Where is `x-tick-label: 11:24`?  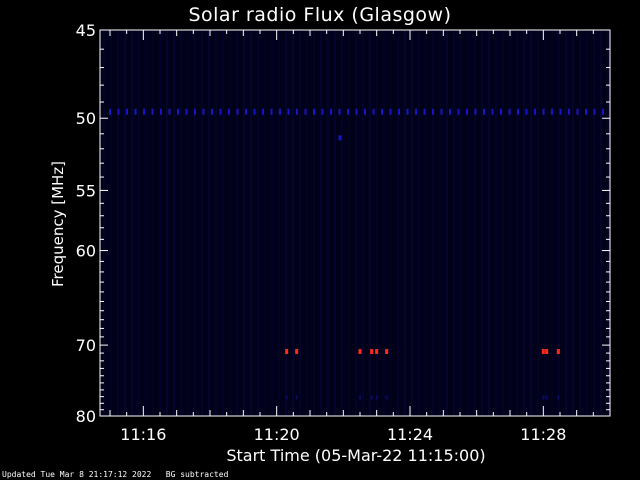
x-tick-label: 11:24 is located at coordinates (410, 434).